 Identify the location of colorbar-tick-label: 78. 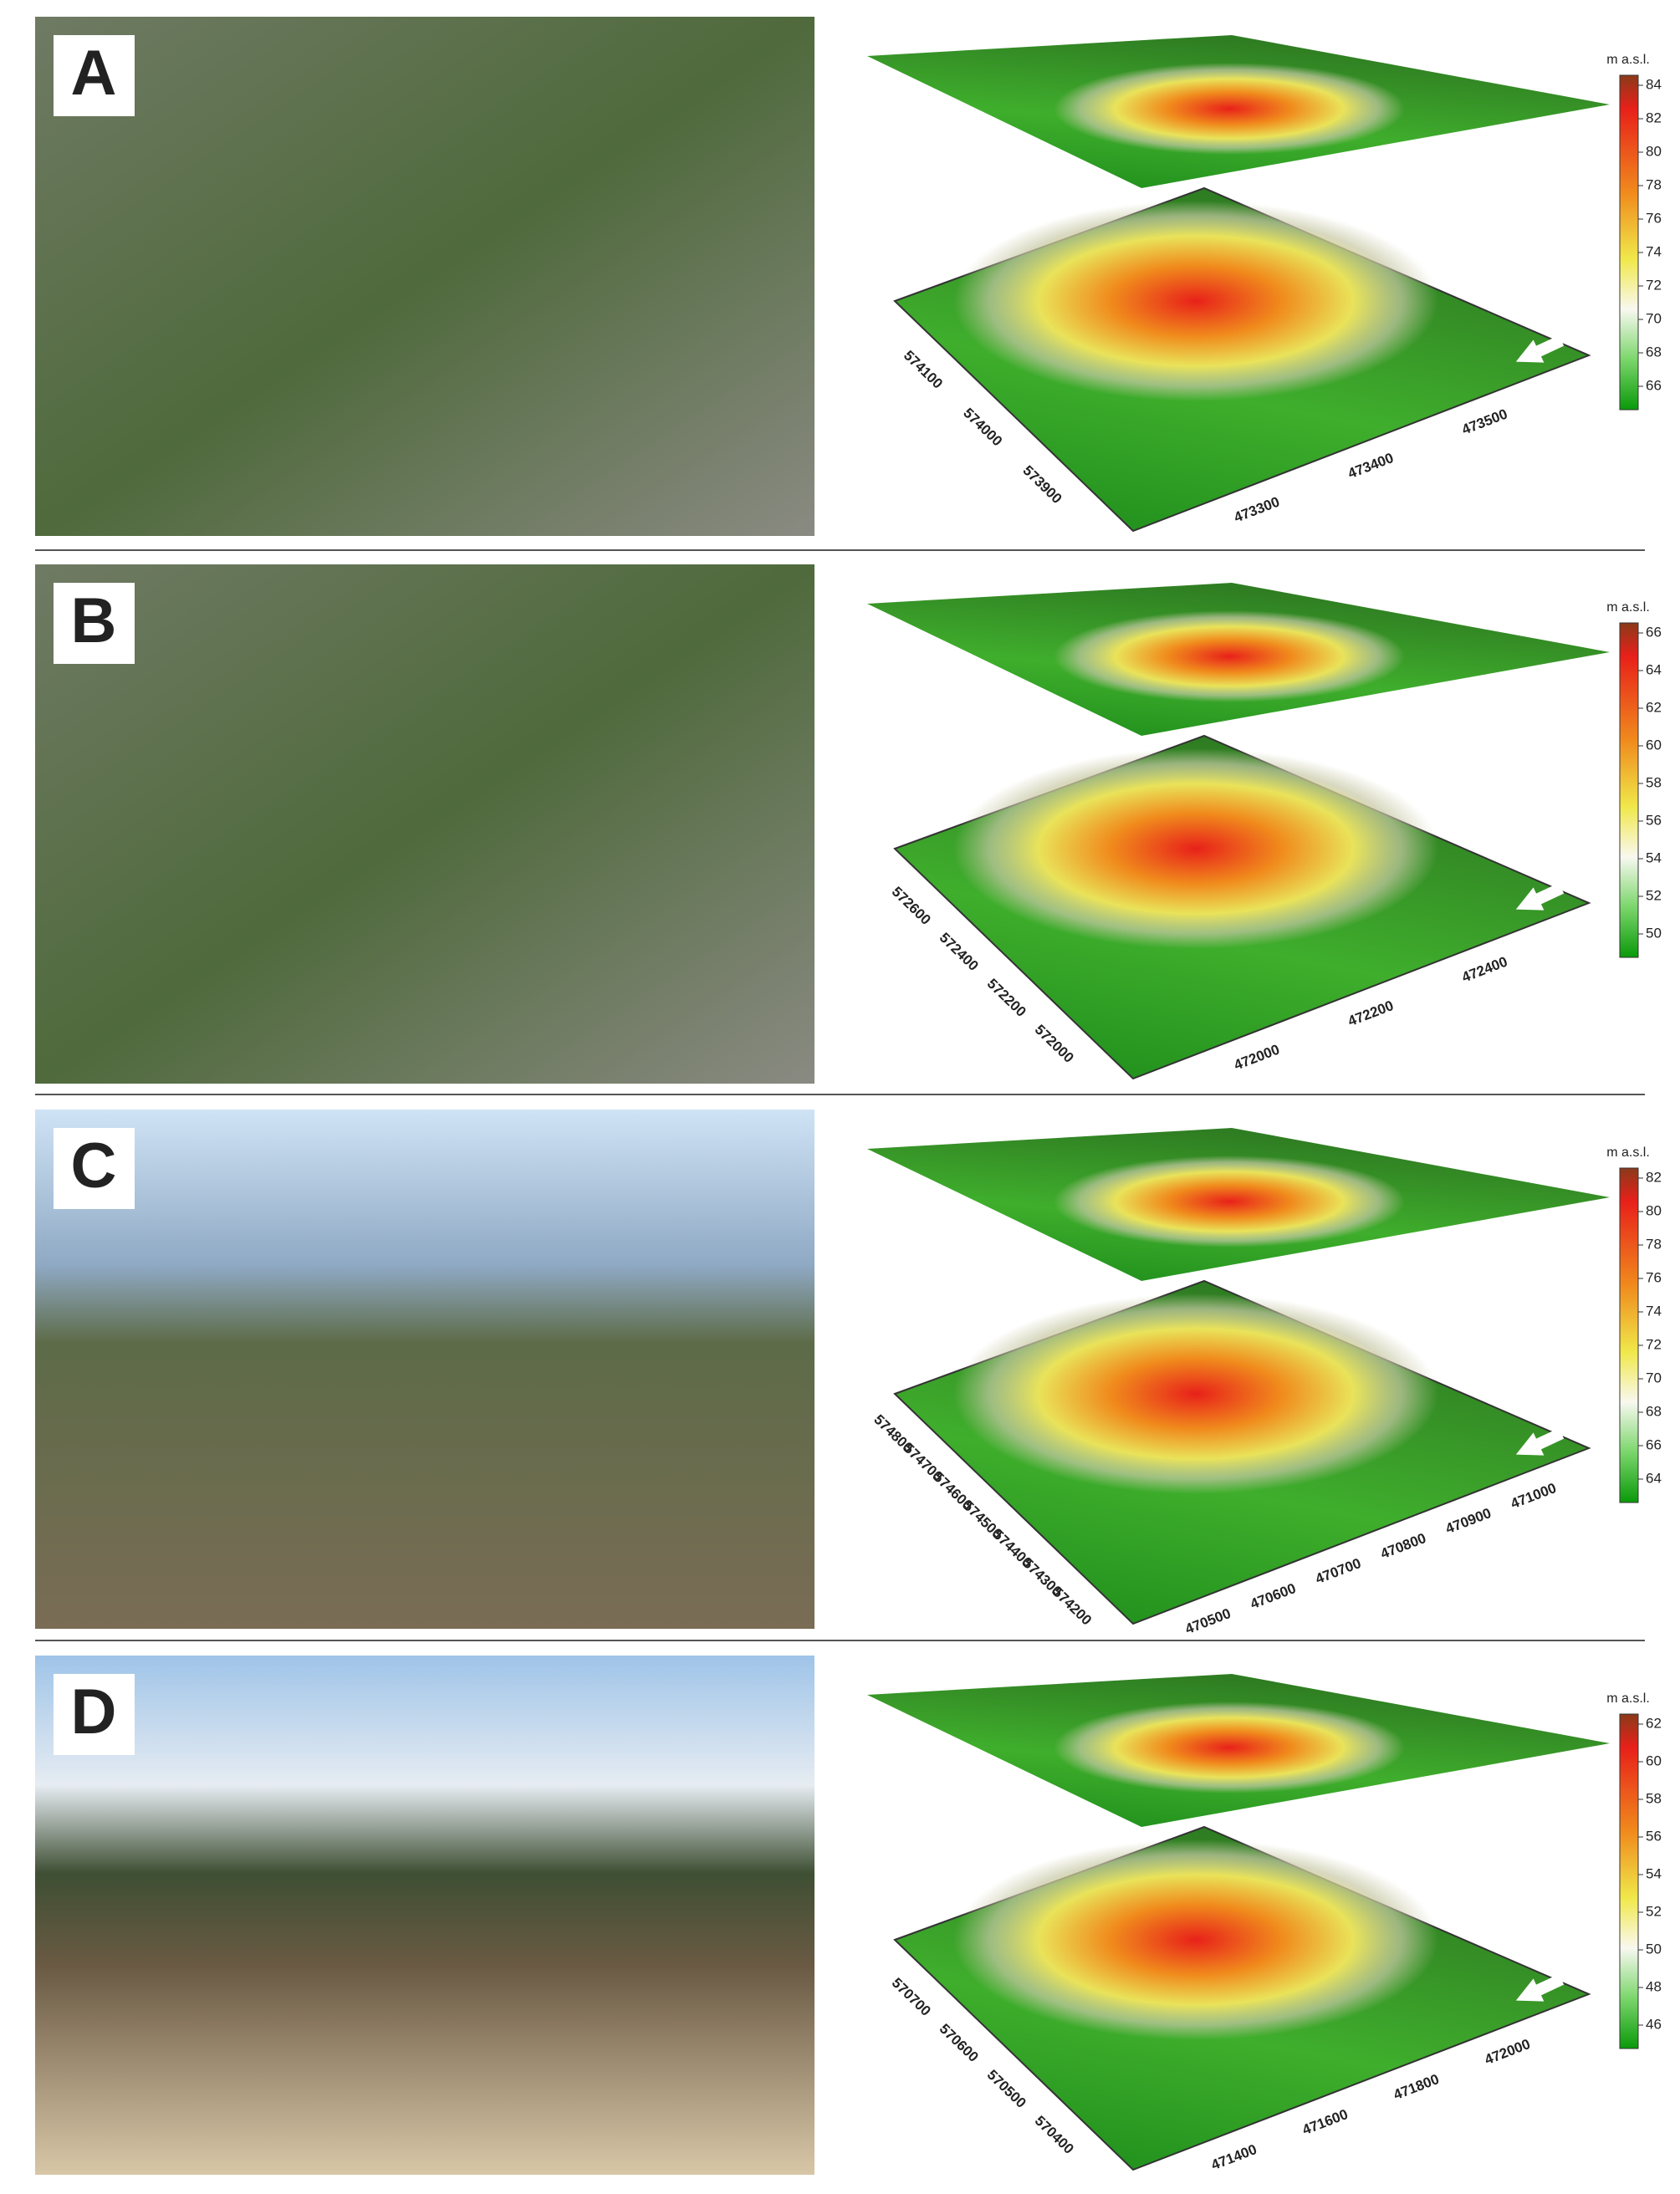
(1654, 184).